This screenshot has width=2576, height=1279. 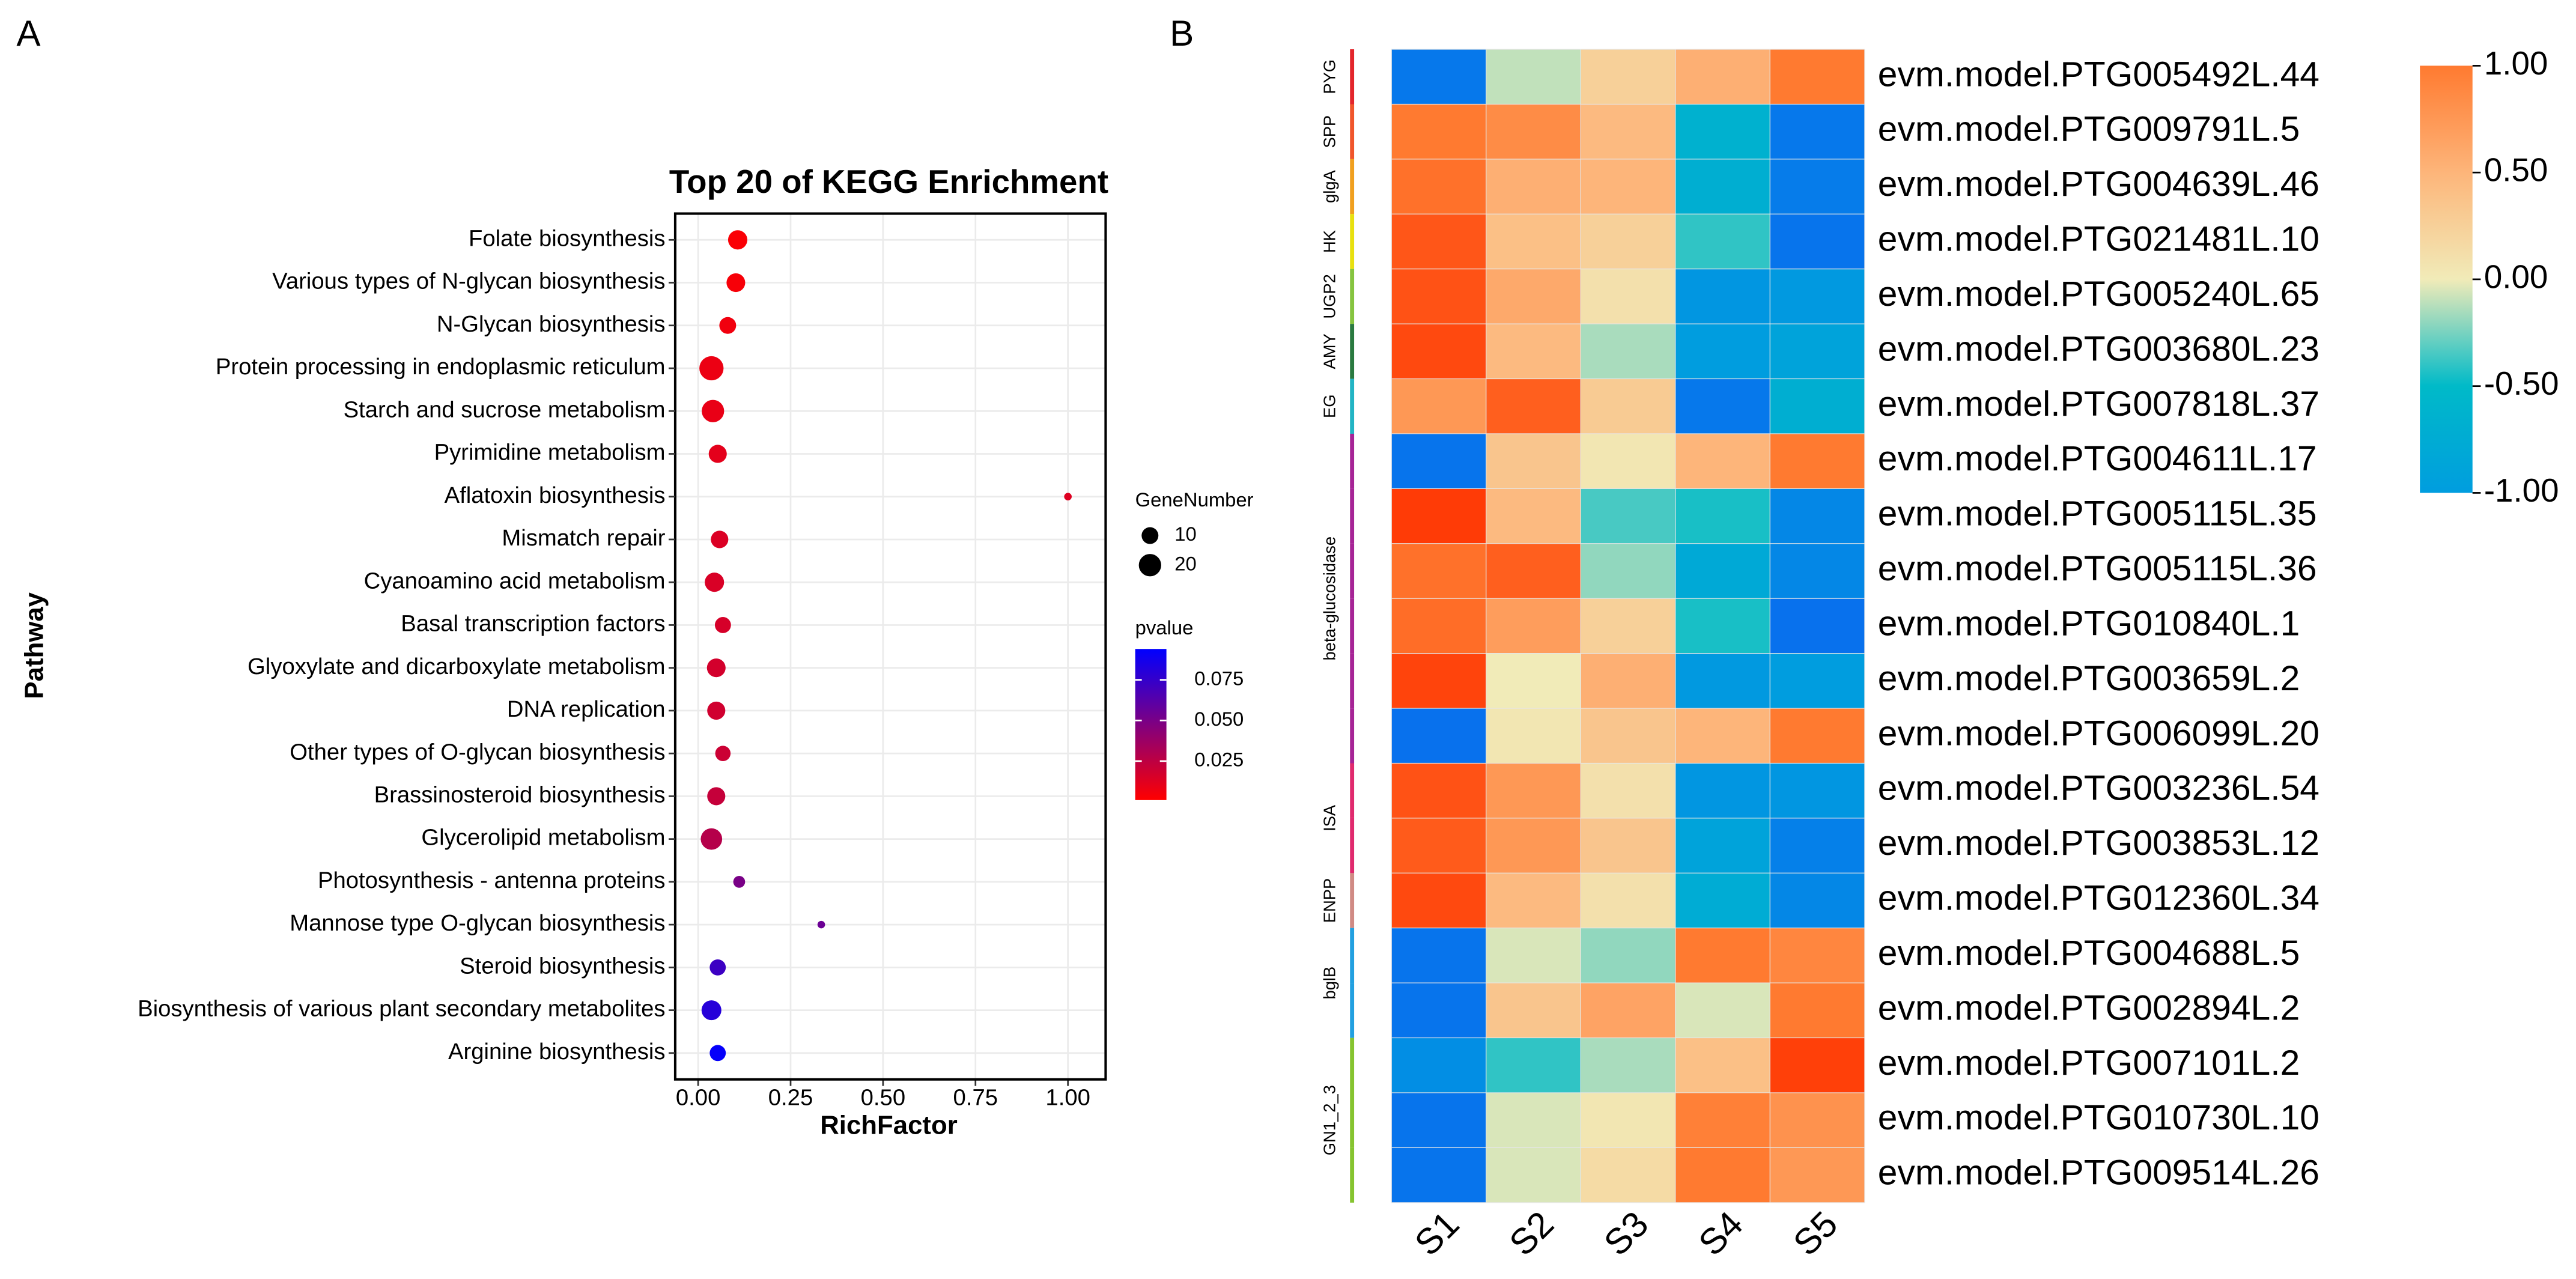 What do you see at coordinates (1219, 760) in the screenshot?
I see `colorbar-label: 0.025` at bounding box center [1219, 760].